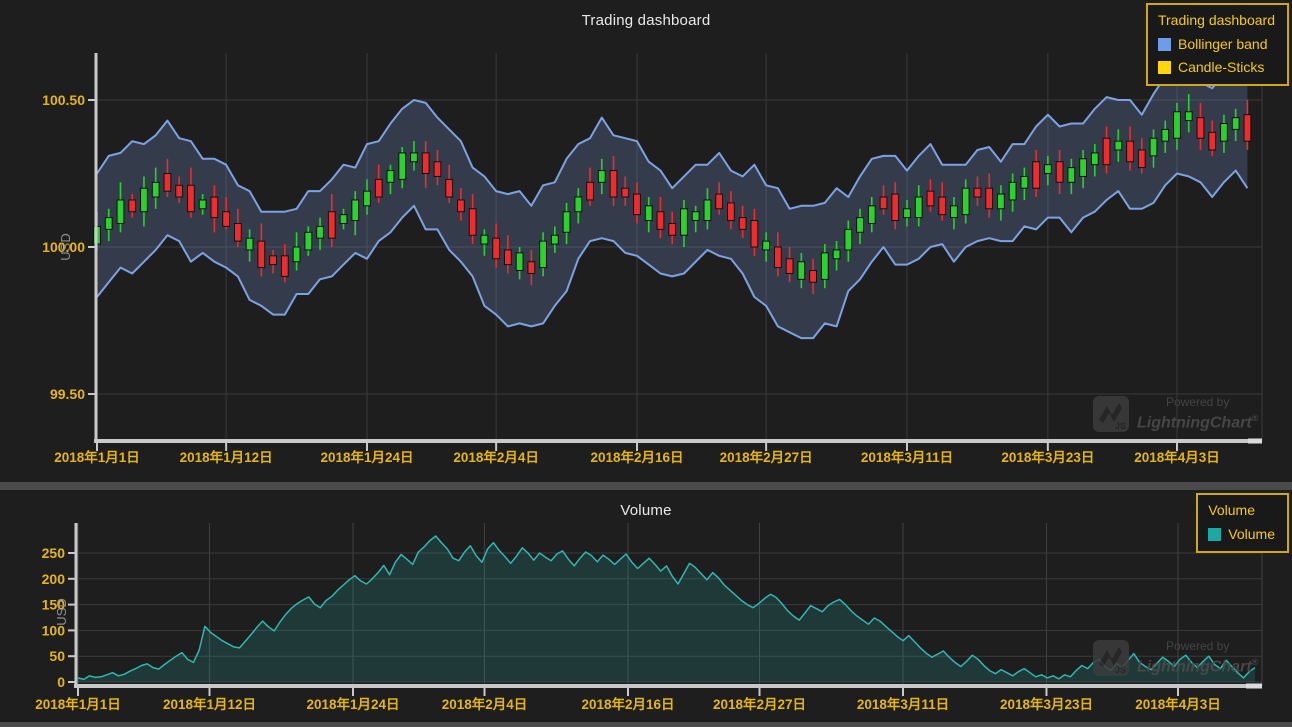  Describe the element at coordinates (1231, 510) in the screenshot. I see `legend-title: Volume` at that location.